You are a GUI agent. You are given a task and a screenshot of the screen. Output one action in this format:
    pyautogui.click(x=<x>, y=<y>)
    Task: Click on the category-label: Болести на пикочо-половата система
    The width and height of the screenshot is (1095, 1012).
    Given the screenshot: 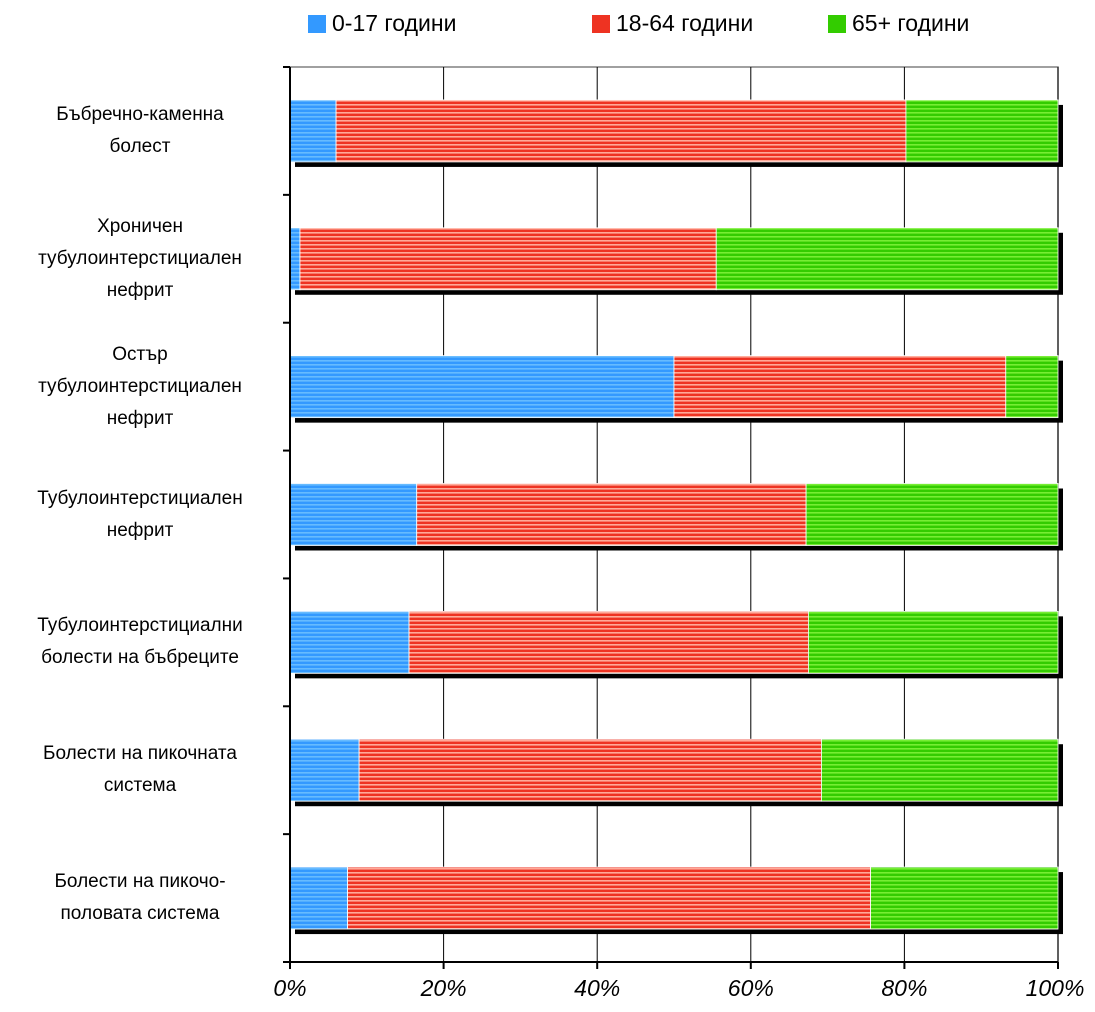 What is the action you would take?
    pyautogui.click(x=140, y=898)
    